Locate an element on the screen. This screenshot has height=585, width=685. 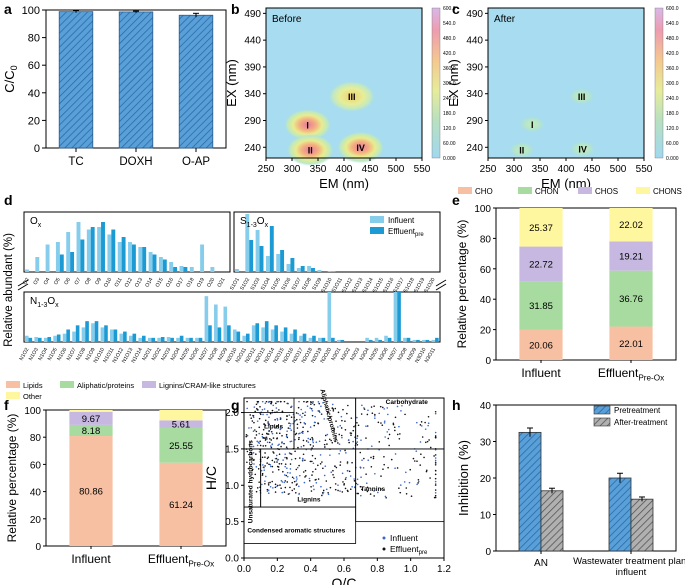
stack-segment-lipids is located at coordinates (91, 491).